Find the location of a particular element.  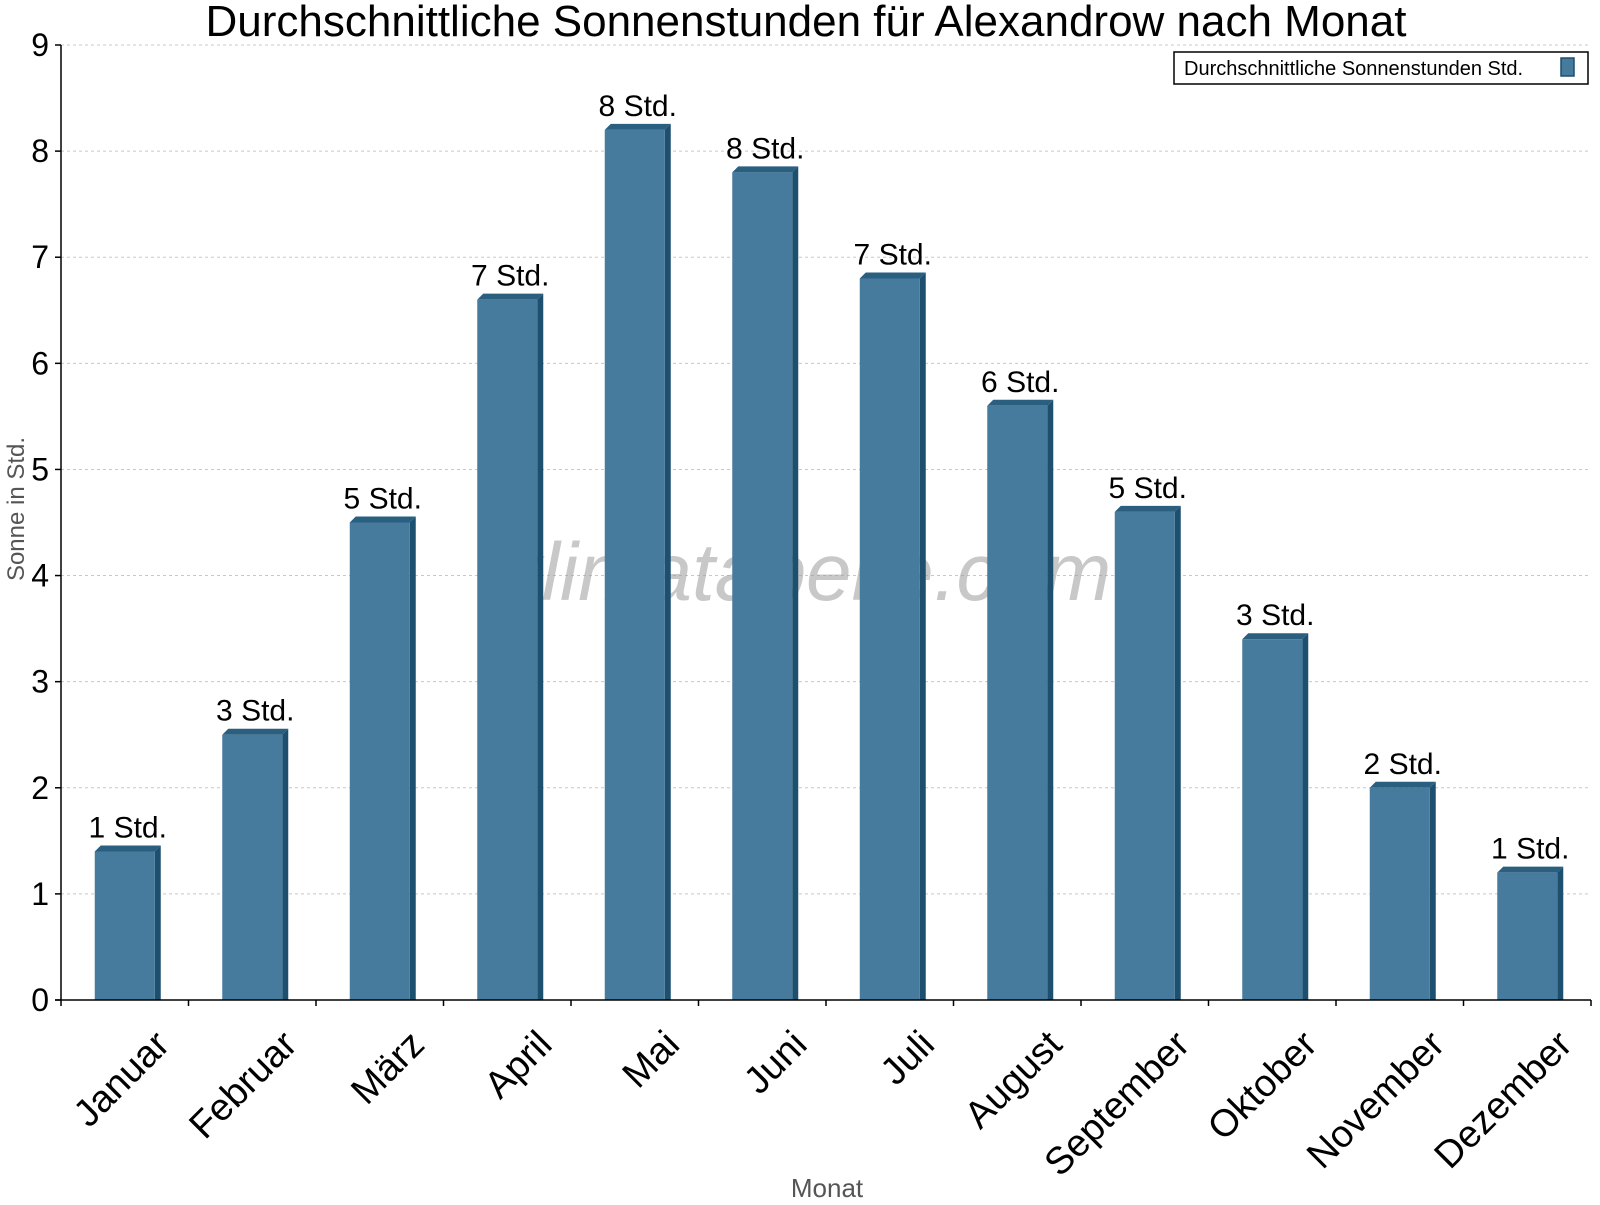

legend-box is located at coordinates (1381, 68).